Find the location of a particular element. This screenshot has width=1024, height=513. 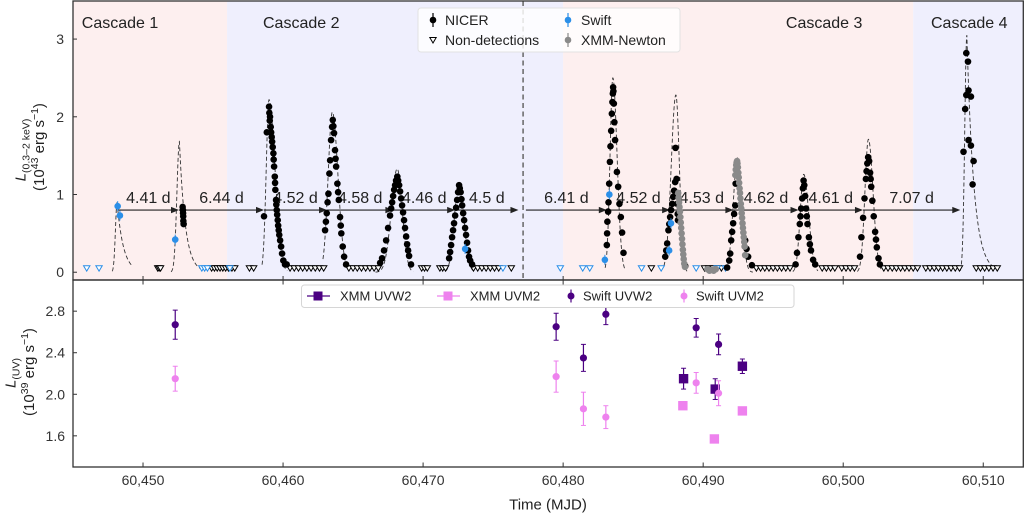

top-legend: NICER Non-detections Swift XMM-Newton is located at coordinates (549, 30).